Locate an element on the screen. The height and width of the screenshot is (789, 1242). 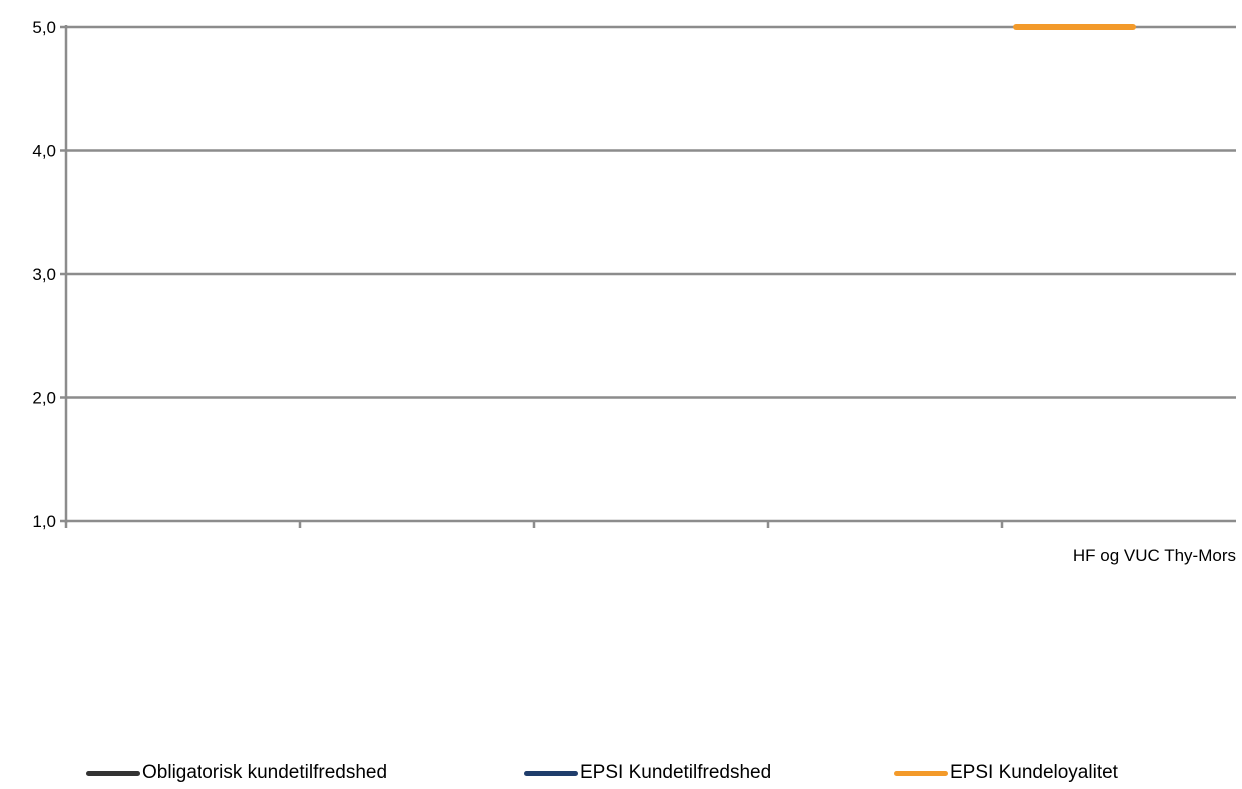
legend-label-epsi-kundeloyalitet: EPSI Kundeloyalitet is located at coordinates (1034, 772).